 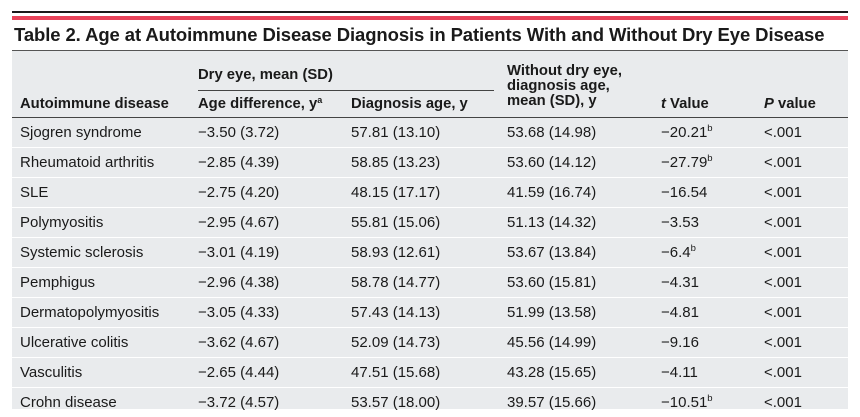 I want to click on cell-diagnosis-age: 52.09 (14.73), so click(x=396, y=342).